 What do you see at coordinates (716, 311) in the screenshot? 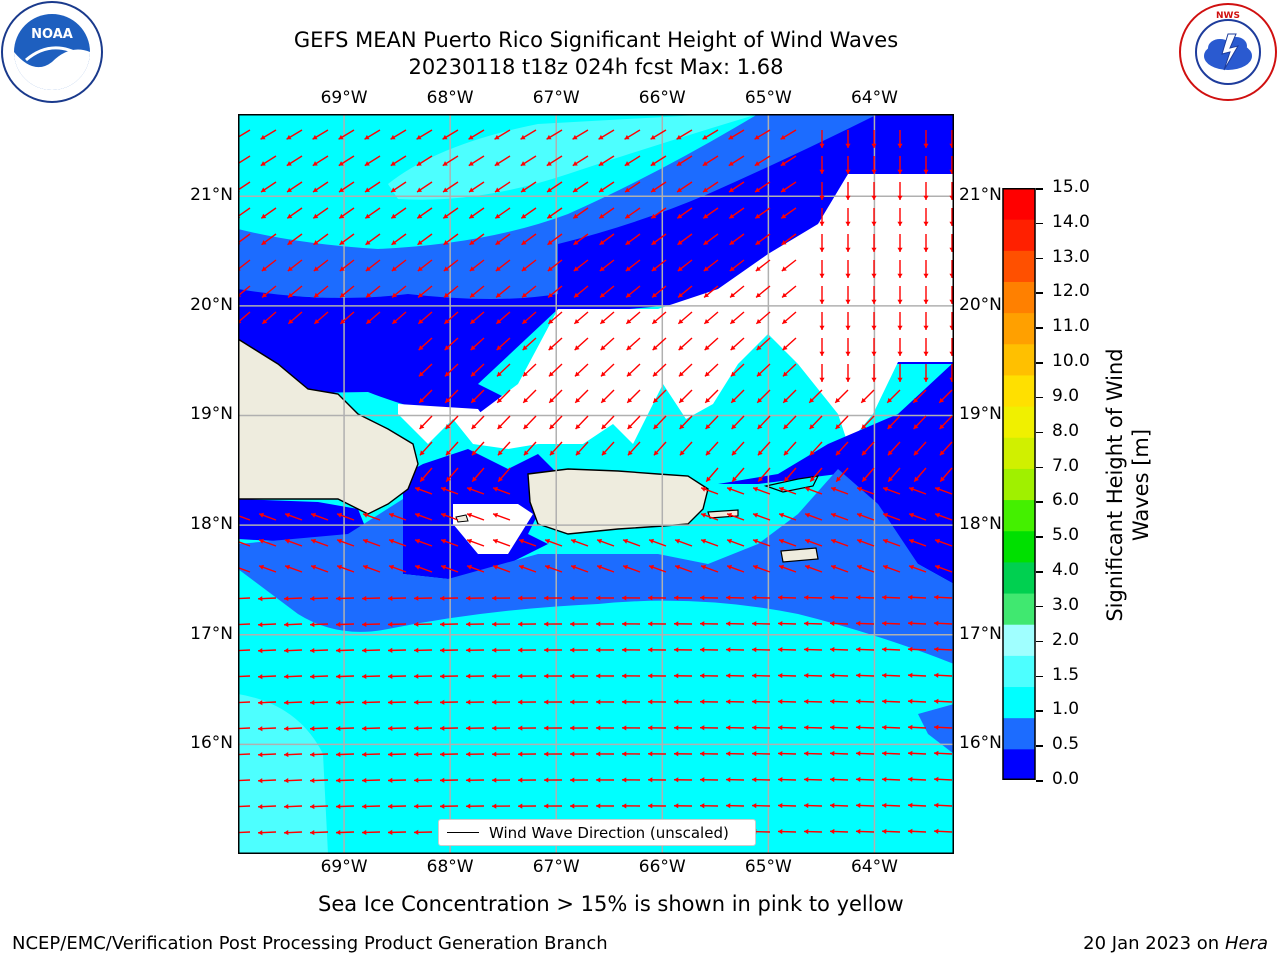
I see `nodata-region` at bounding box center [716, 311].